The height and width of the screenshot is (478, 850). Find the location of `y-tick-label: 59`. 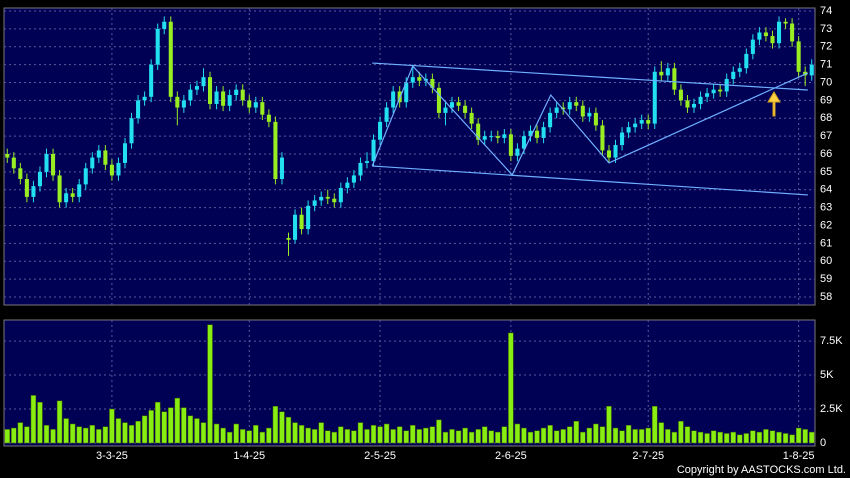

y-tick-label: 59 is located at coordinates (826, 279).